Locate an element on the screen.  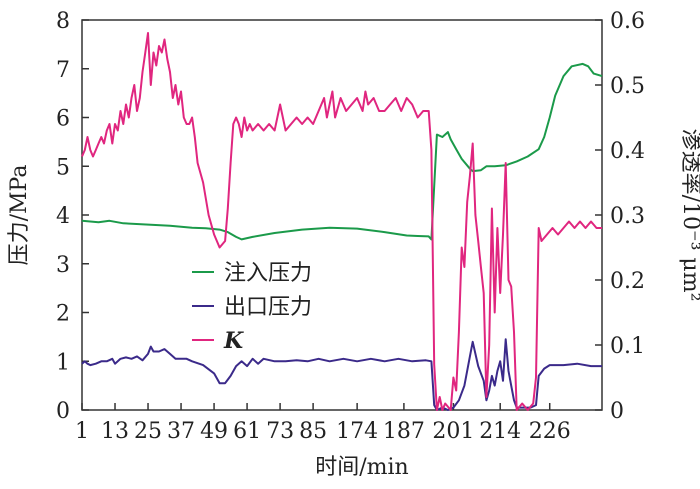
x-tick-label: 73 is located at coordinates (280, 431).